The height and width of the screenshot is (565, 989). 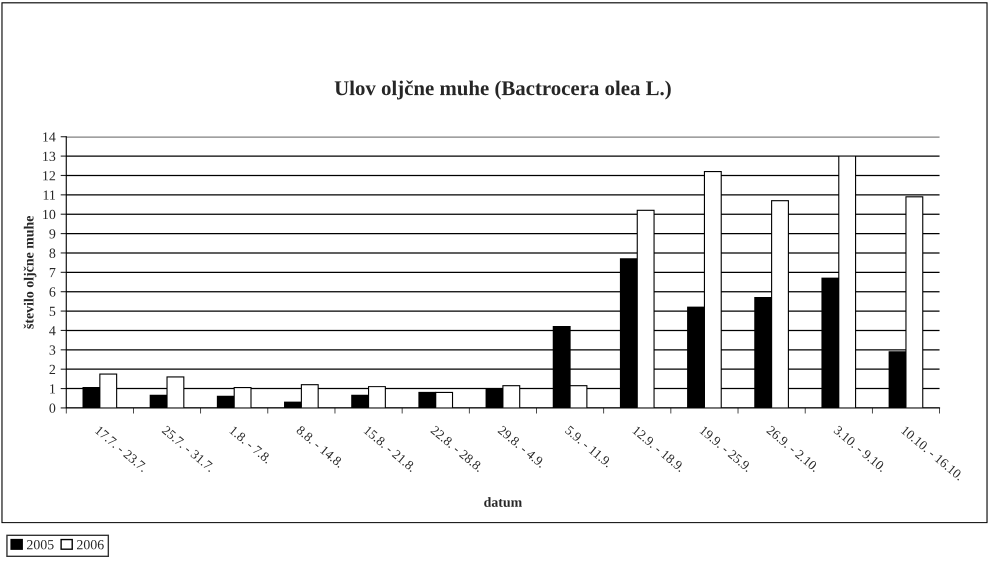 I want to click on legend-label: 2005, so click(x=40, y=545).